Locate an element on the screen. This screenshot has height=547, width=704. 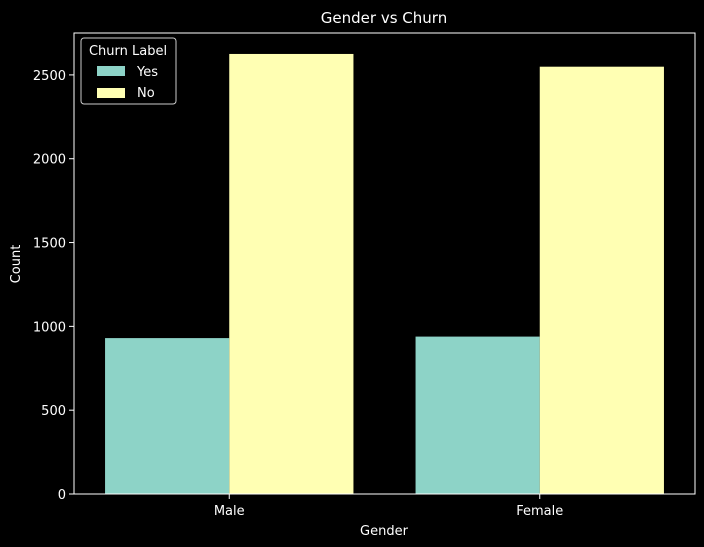
legend-title: Churn Label is located at coordinates (128, 51).